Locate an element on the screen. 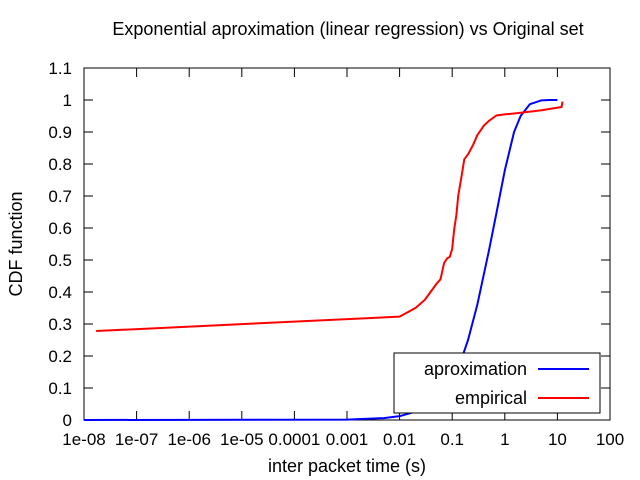  y-axis-label: CDF function is located at coordinates (16, 243).